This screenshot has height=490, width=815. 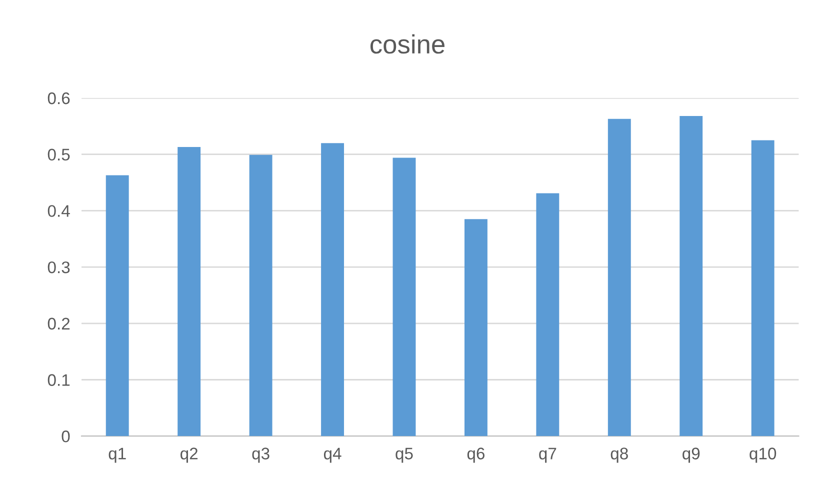 I want to click on y-tick-label: 0.1, so click(x=59, y=380).